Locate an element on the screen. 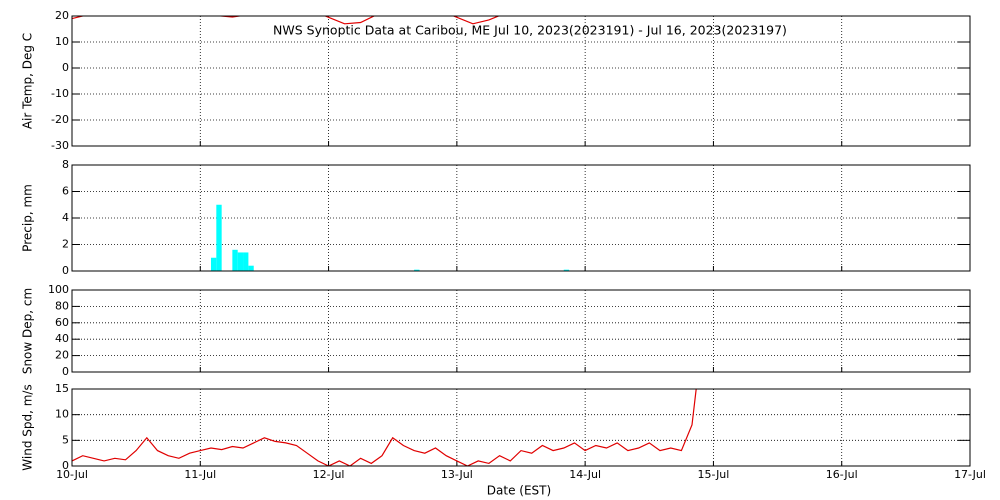  y-tick-label: -20 is located at coordinates (60, 119).